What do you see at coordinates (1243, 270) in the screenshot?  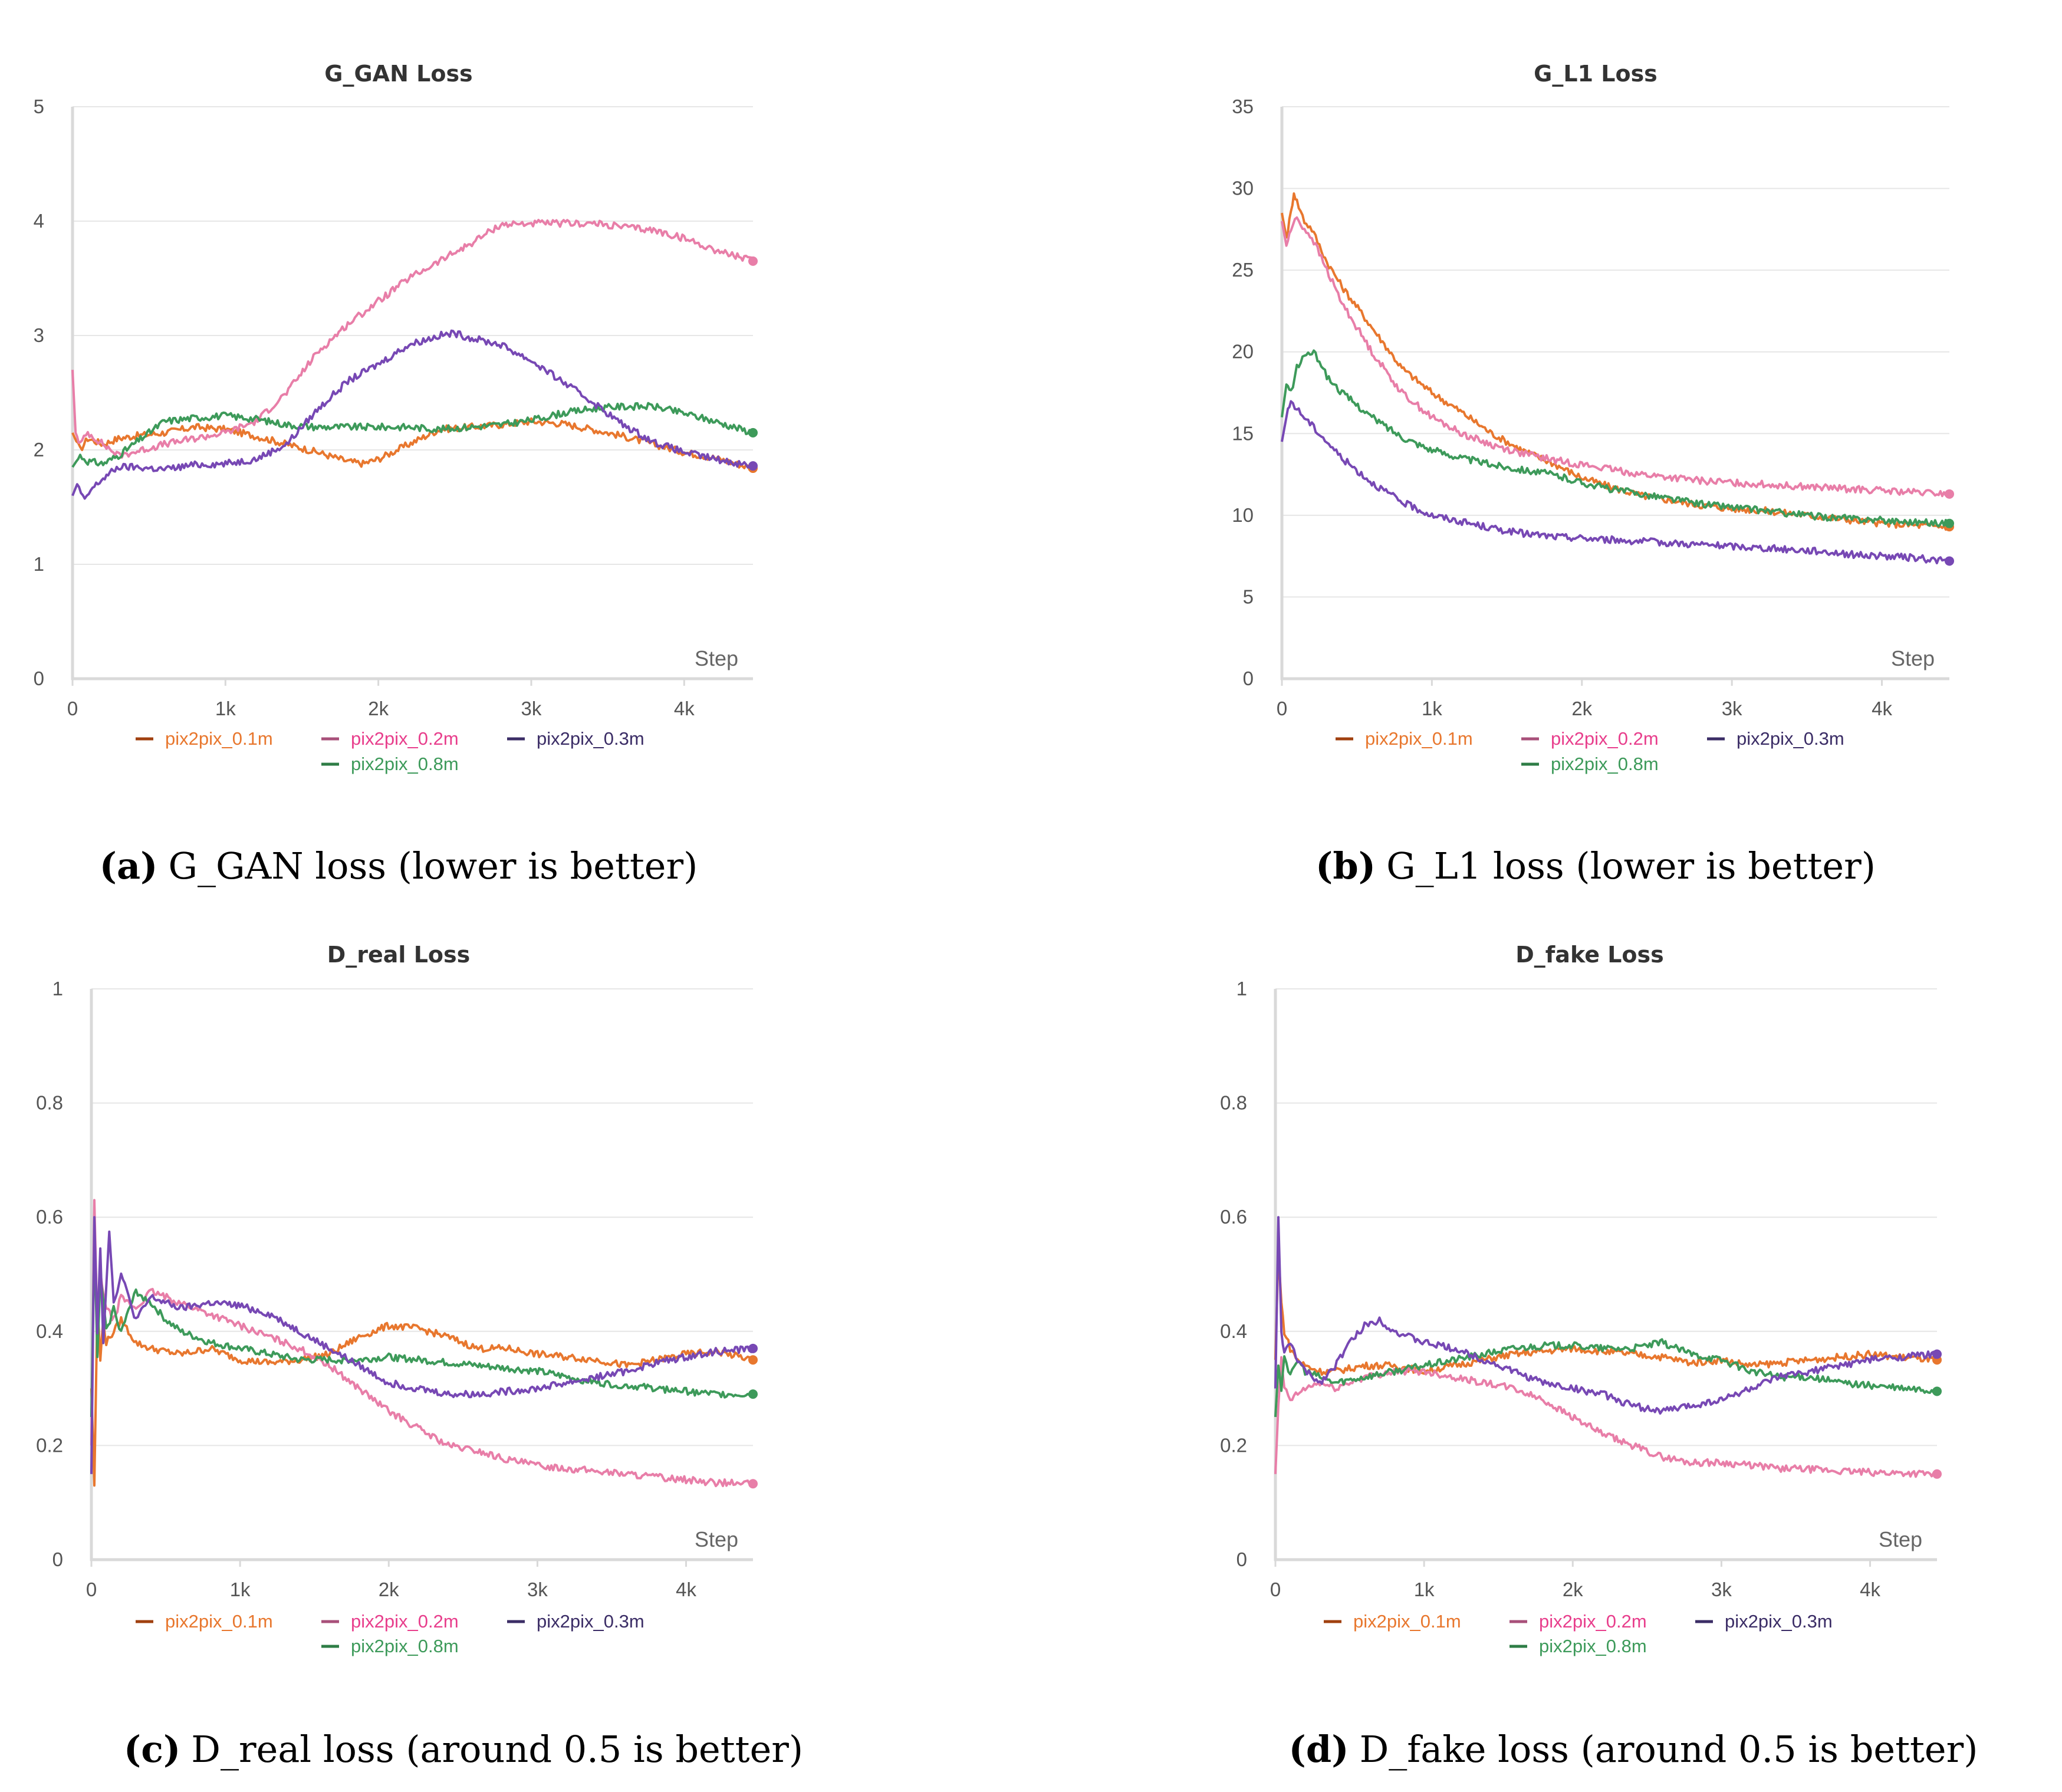 I see `y-tick-label: 25` at bounding box center [1243, 270].